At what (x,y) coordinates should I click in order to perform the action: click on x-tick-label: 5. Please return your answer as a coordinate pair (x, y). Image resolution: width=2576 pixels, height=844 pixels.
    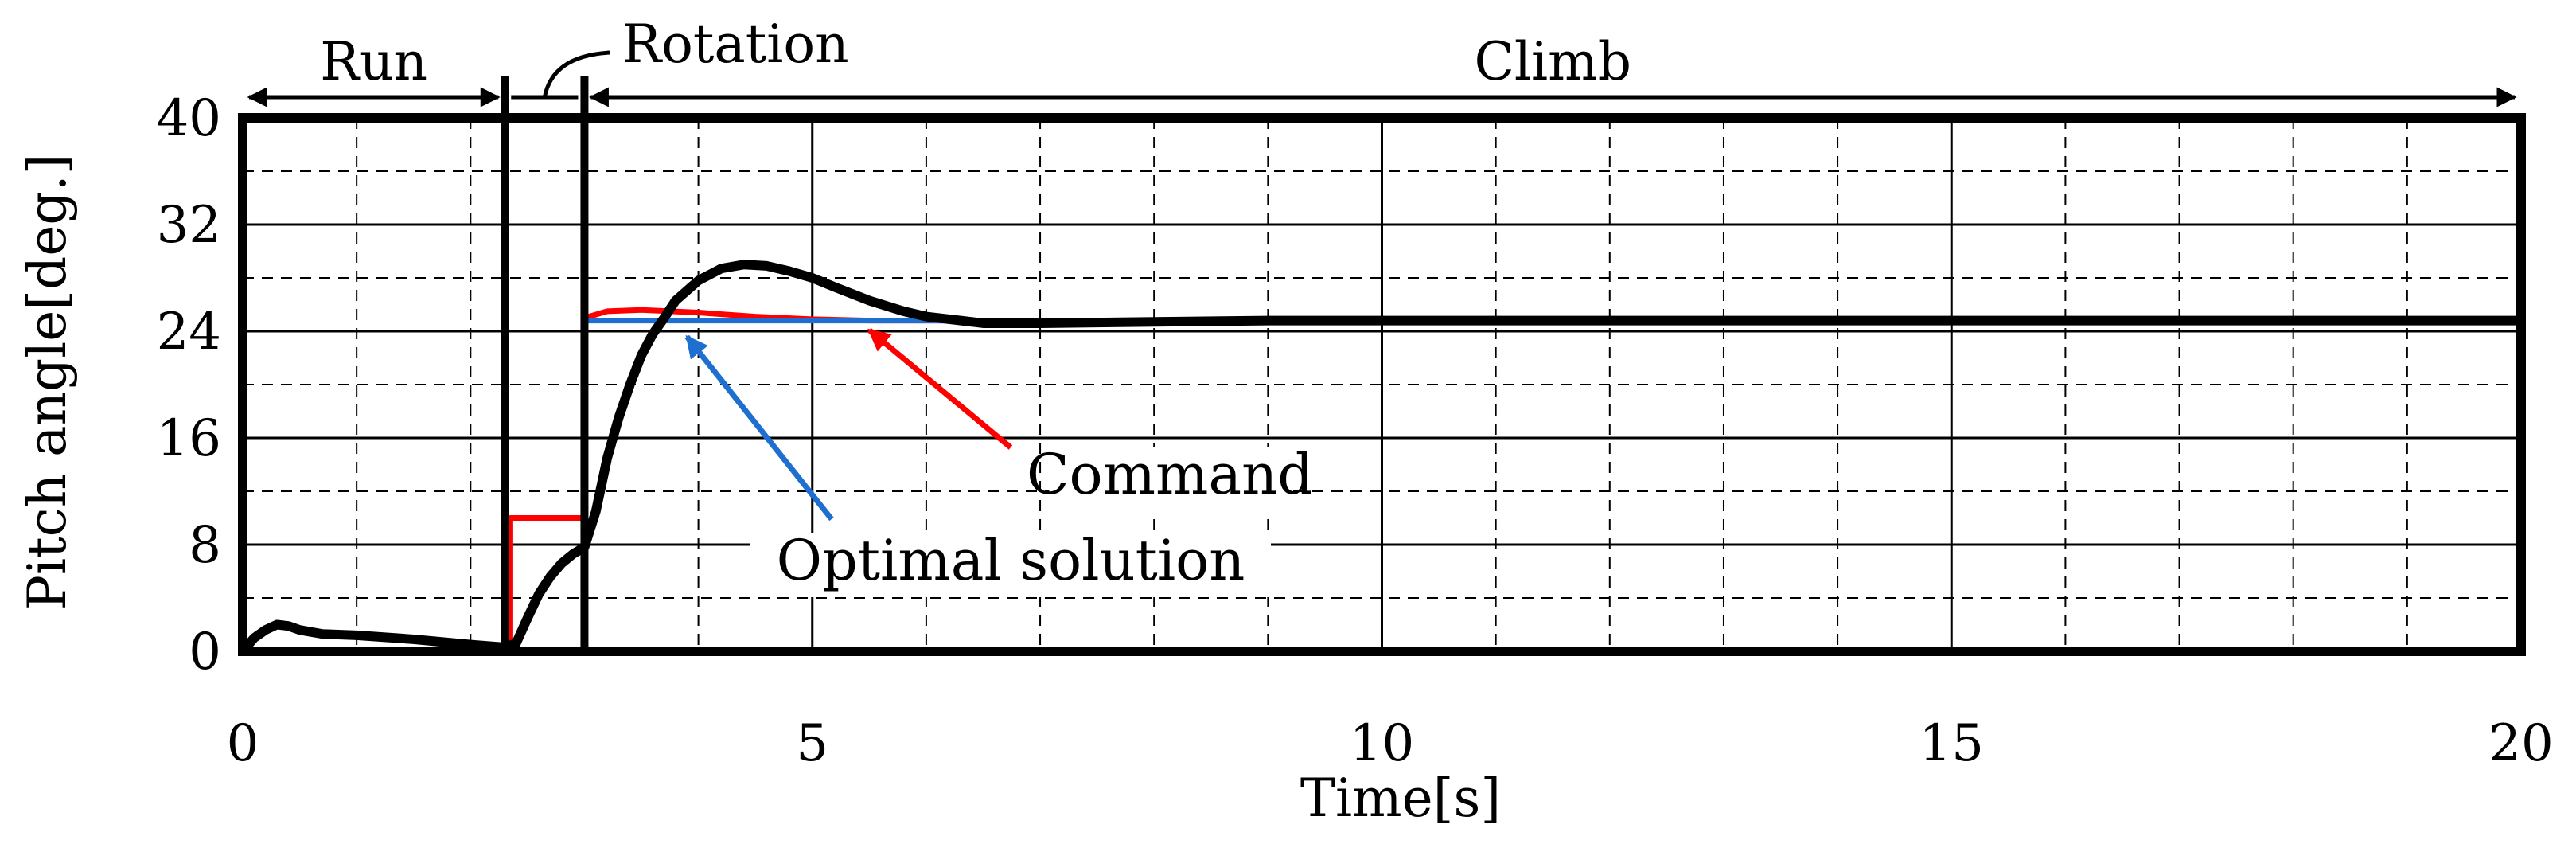
    Looking at the image, I should click on (812, 743).